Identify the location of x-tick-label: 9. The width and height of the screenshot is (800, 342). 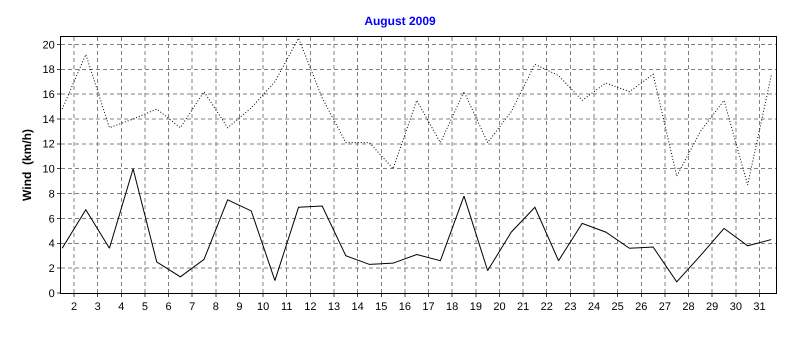
(239, 307).